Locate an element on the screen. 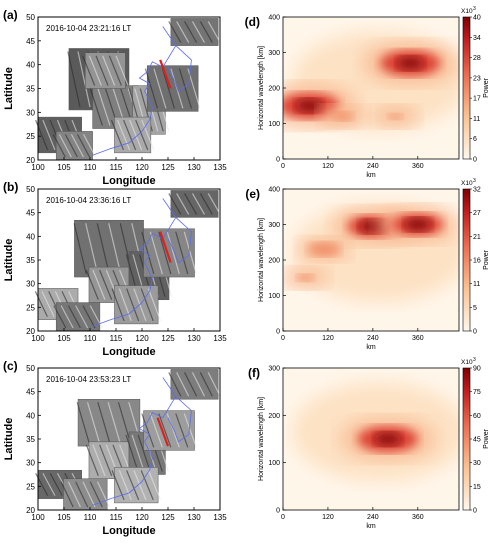  y-tick-label: 30 is located at coordinates (30, 463).